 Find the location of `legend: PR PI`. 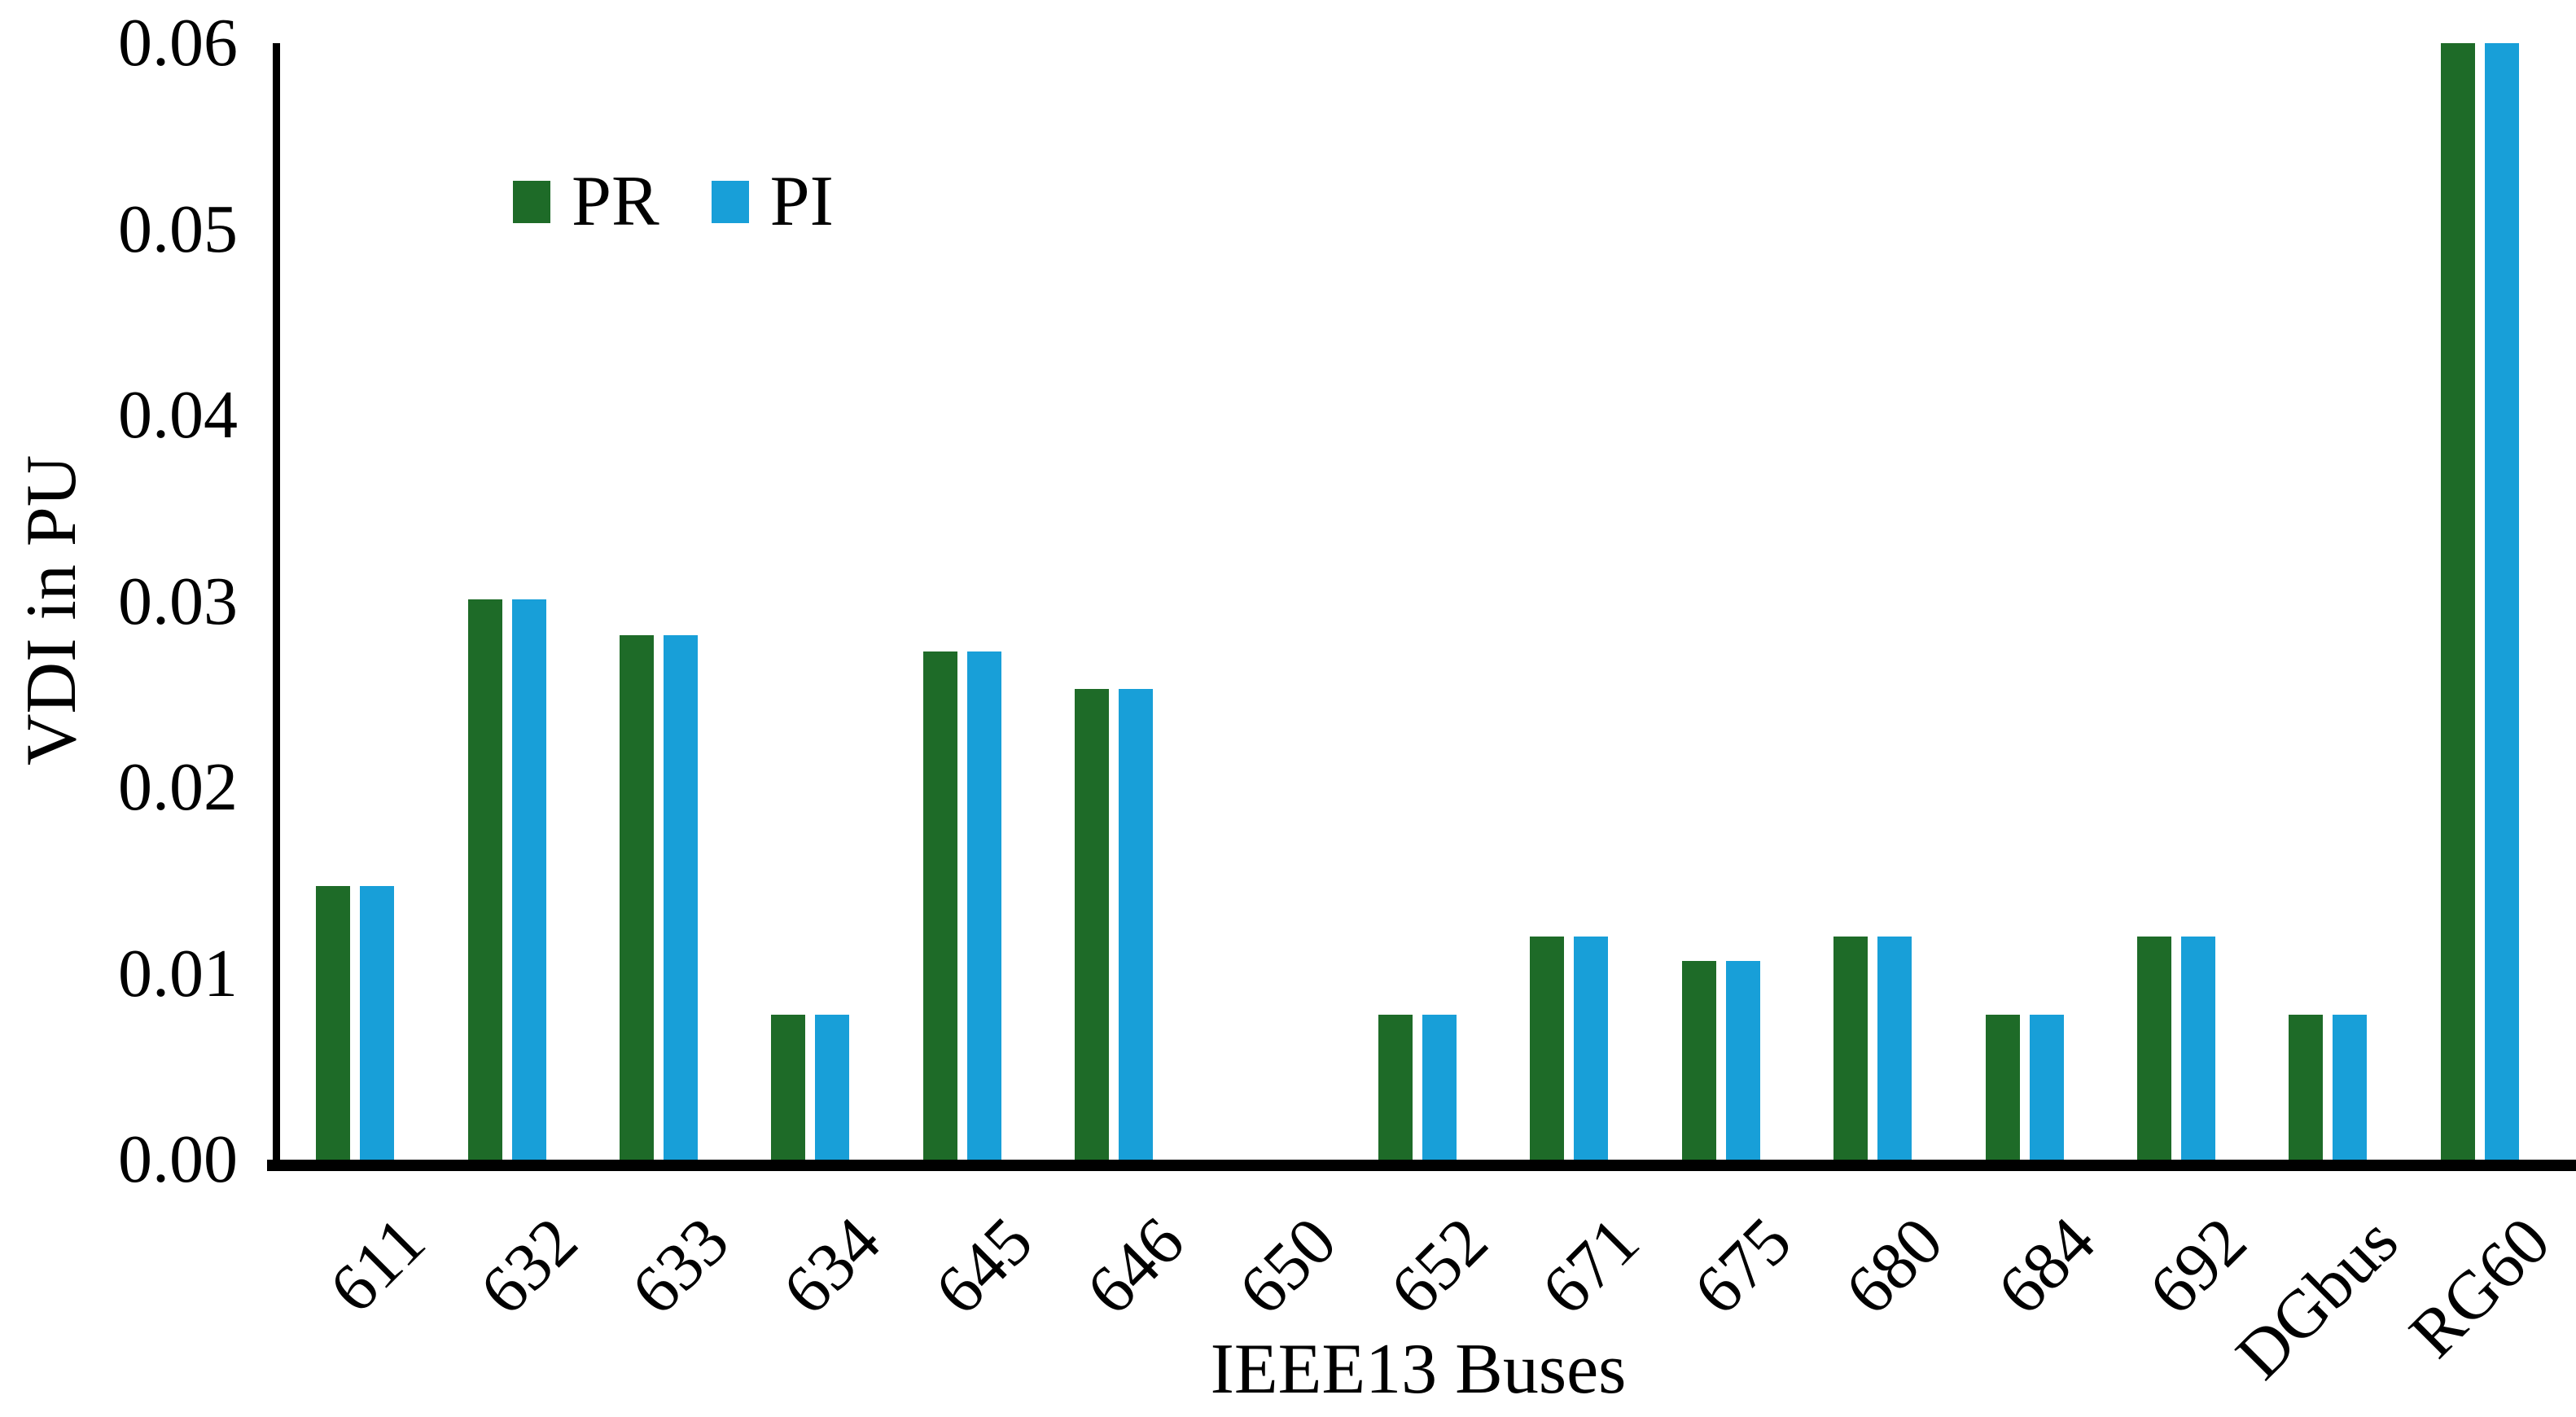

legend: PR PI is located at coordinates (673, 202).